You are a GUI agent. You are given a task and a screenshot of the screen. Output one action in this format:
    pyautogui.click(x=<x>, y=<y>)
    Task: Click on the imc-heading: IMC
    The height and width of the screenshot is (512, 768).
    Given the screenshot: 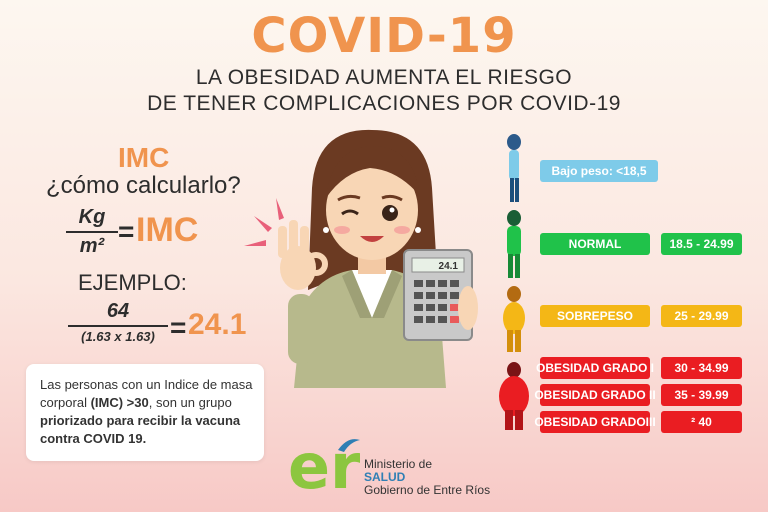 What is the action you would take?
    pyautogui.click(x=144, y=157)
    